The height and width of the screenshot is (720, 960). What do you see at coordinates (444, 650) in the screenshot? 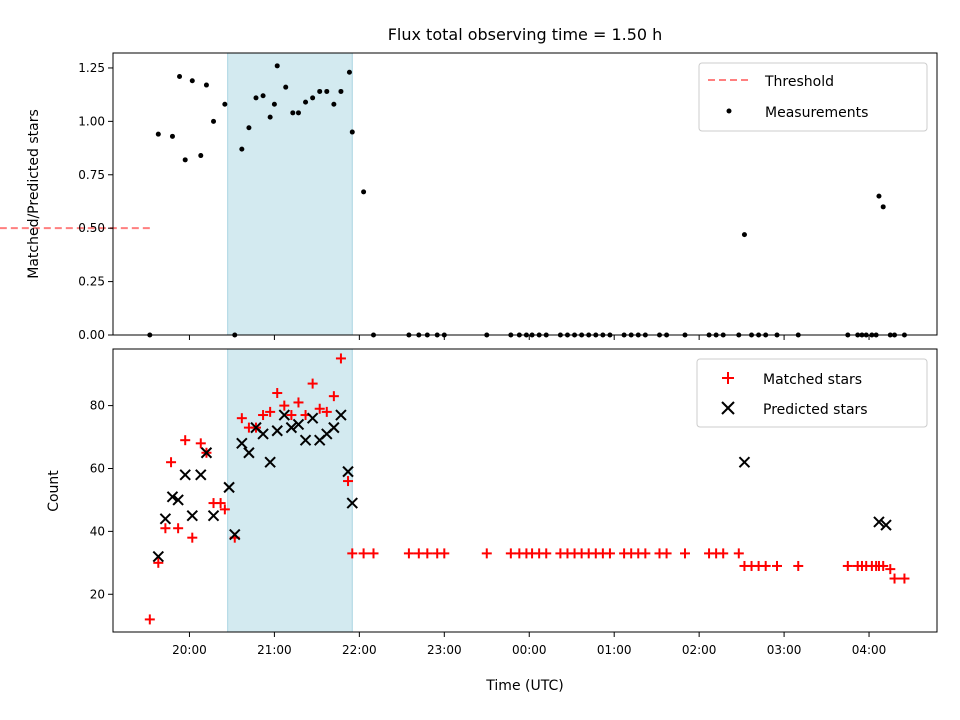
I see `x-tick-label: 23:00` at bounding box center [444, 650].